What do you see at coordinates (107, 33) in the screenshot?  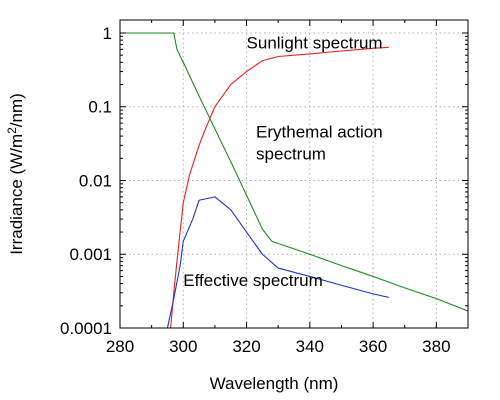 I see `y-tick-label: 1` at bounding box center [107, 33].